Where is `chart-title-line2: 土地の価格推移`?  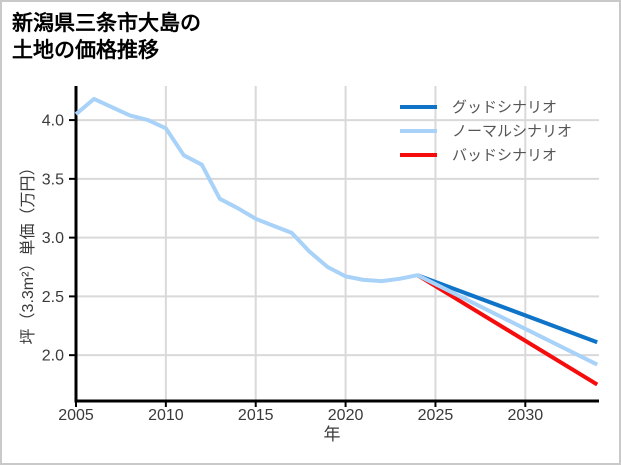
chart-title-line2: 土地の価格推移 is located at coordinates (85, 50).